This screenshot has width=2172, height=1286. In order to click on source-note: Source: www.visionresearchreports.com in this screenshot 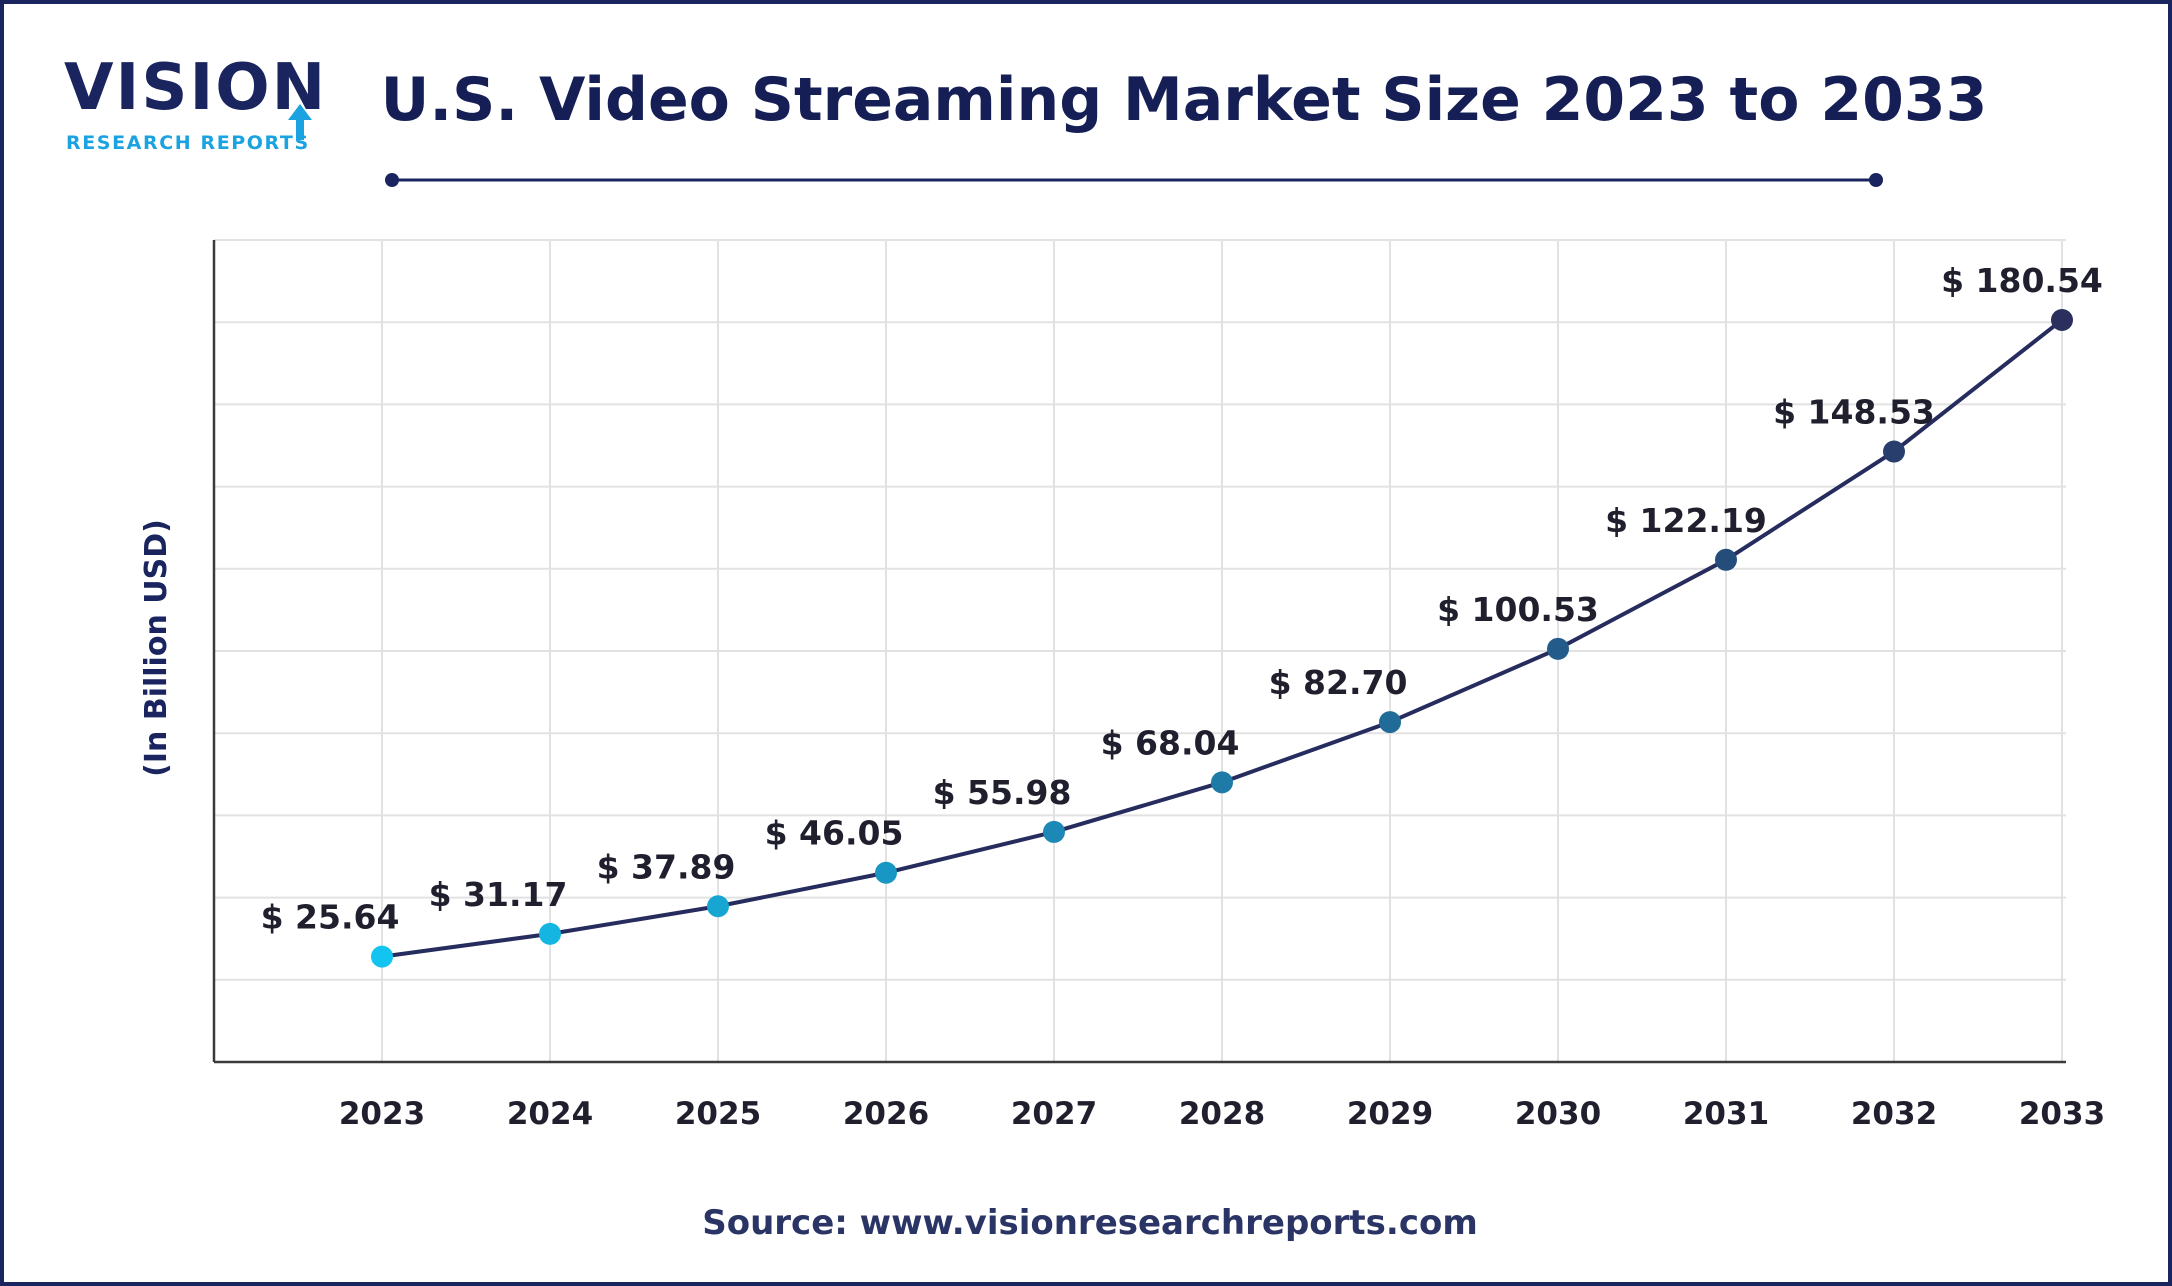, I will do `click(1090, 1223)`.